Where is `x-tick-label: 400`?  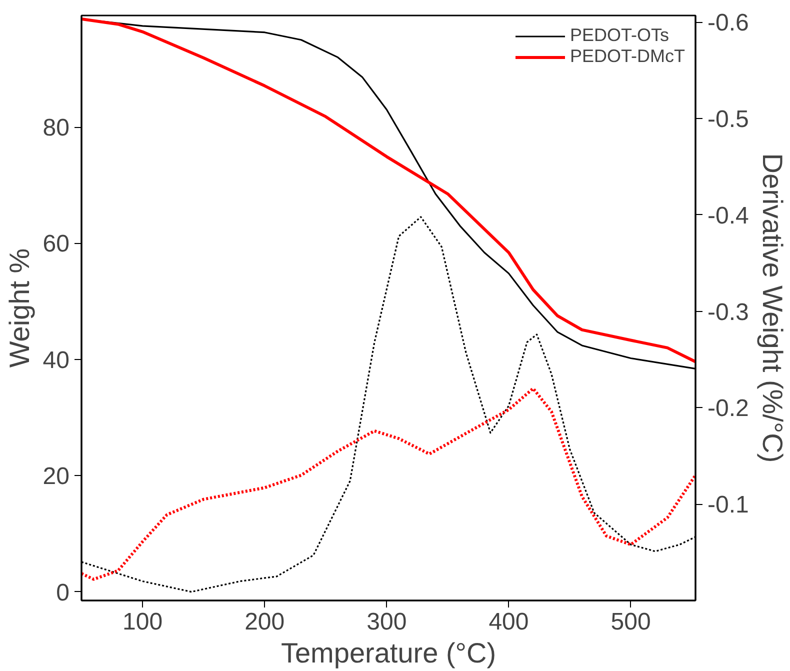 x-tick-label: 400 is located at coordinates (508, 622).